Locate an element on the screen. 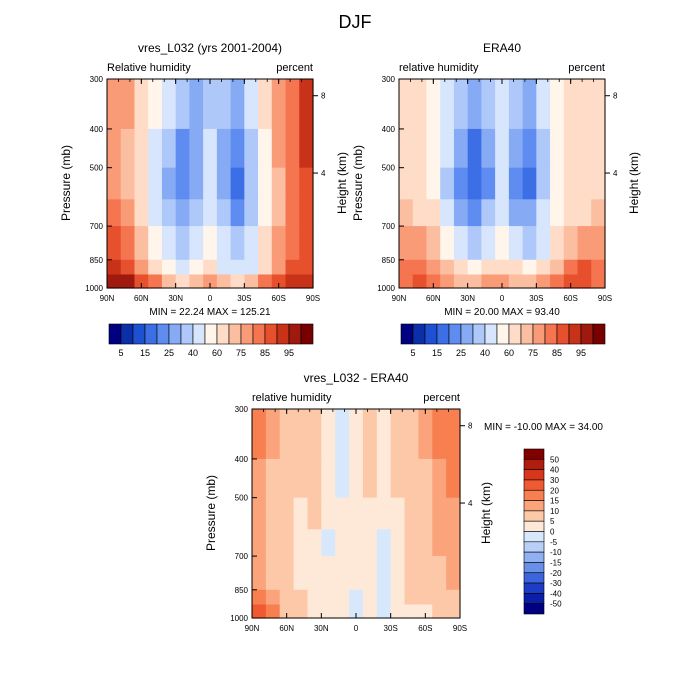 The height and width of the screenshot is (700, 700). colorbar-label: 75 is located at coordinates (241, 353).